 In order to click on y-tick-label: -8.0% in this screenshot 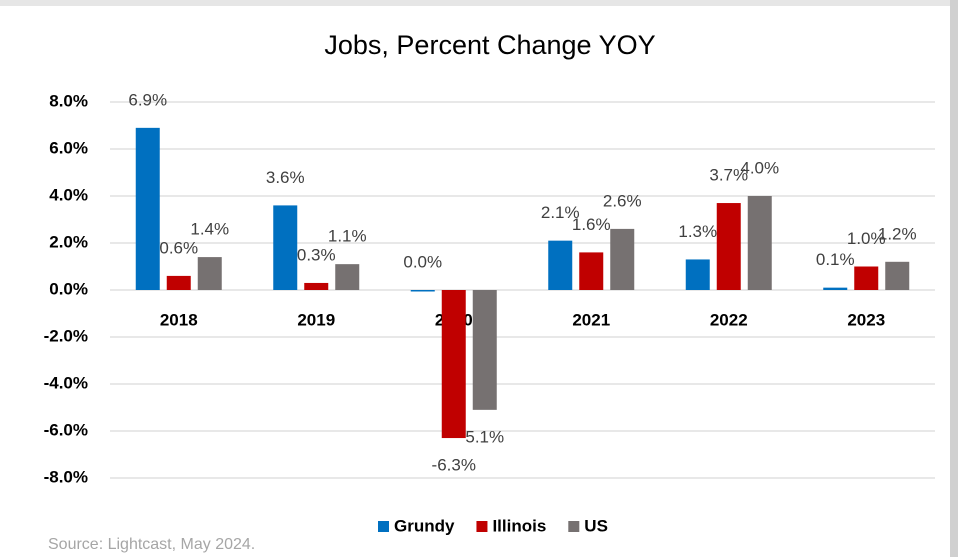, I will do `click(66, 476)`.